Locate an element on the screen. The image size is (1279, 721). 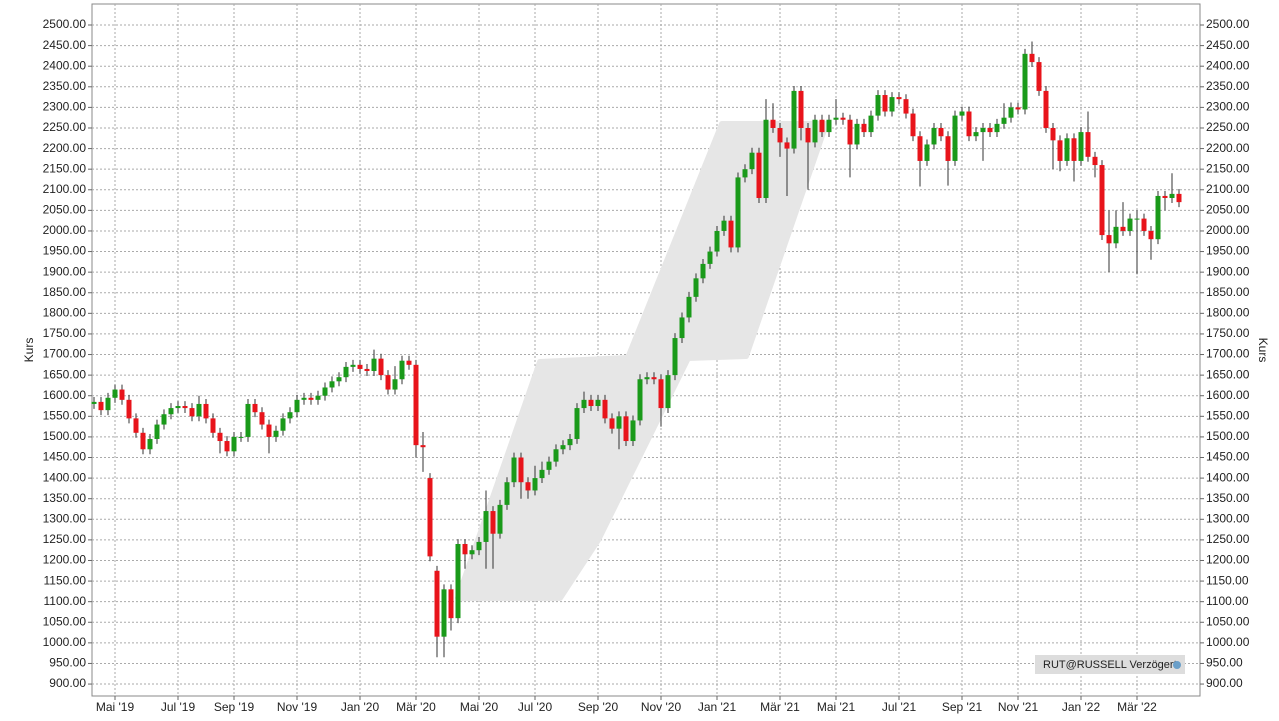
y-tick-label: 1350.00 is located at coordinates (65, 498).